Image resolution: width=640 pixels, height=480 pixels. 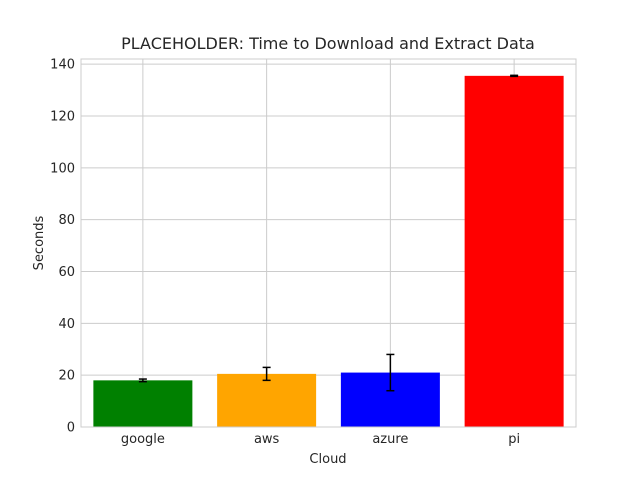 I want to click on bar-google, so click(x=143, y=403).